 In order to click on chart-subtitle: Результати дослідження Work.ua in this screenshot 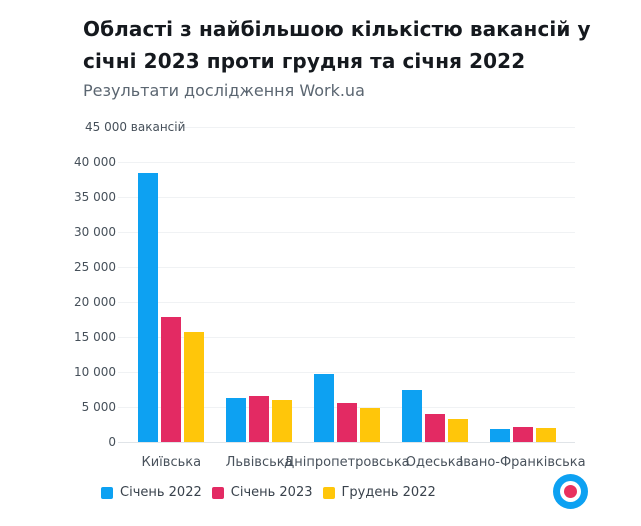, I will do `click(224, 90)`.